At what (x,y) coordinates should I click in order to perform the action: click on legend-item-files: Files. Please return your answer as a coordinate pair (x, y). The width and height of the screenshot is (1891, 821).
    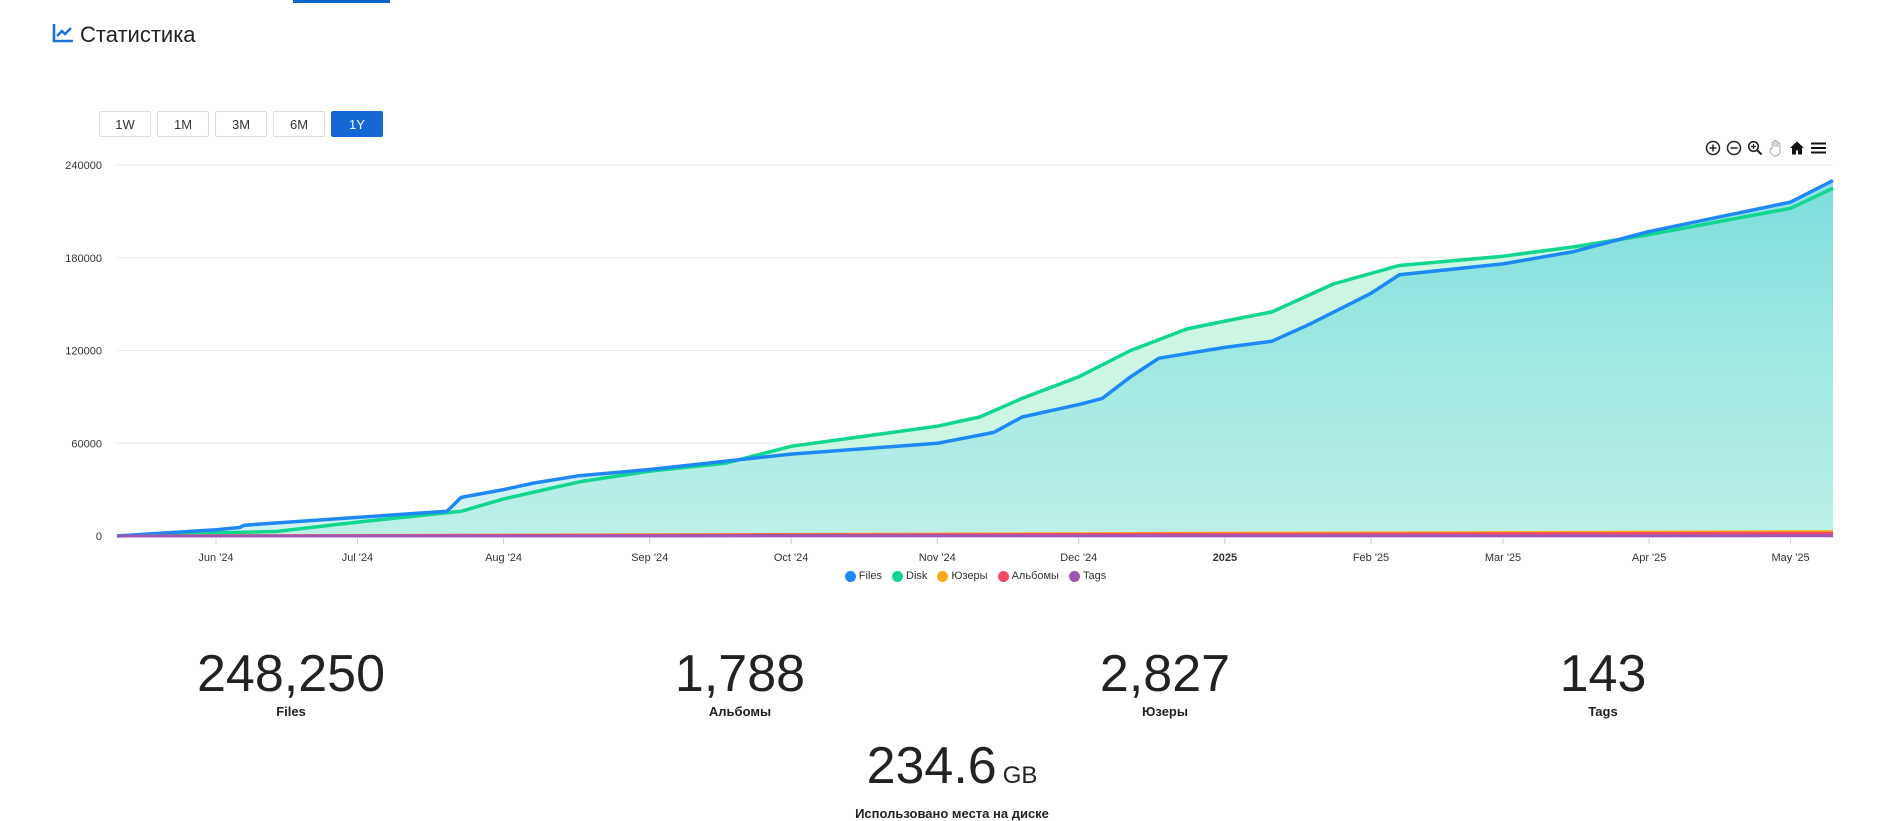
    Looking at the image, I should click on (863, 576).